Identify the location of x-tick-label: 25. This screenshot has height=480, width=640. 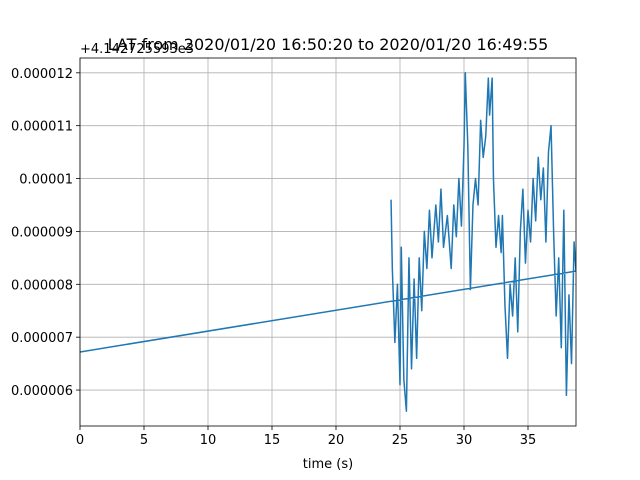
(400, 440).